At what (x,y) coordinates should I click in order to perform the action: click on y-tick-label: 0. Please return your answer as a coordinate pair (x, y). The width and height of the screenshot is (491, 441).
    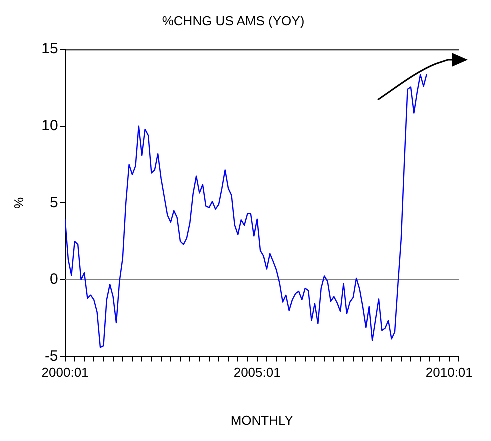
    Looking at the image, I should click on (54, 279).